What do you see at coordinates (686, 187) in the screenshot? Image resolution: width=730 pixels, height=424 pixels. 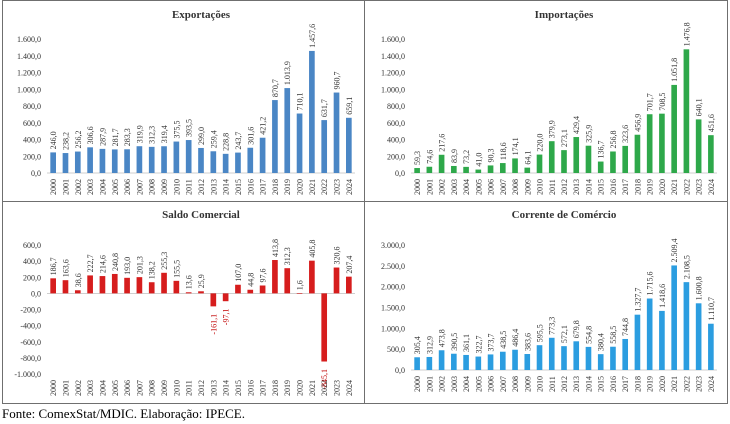 I see `x-tick-label: 2022` at bounding box center [686, 187].